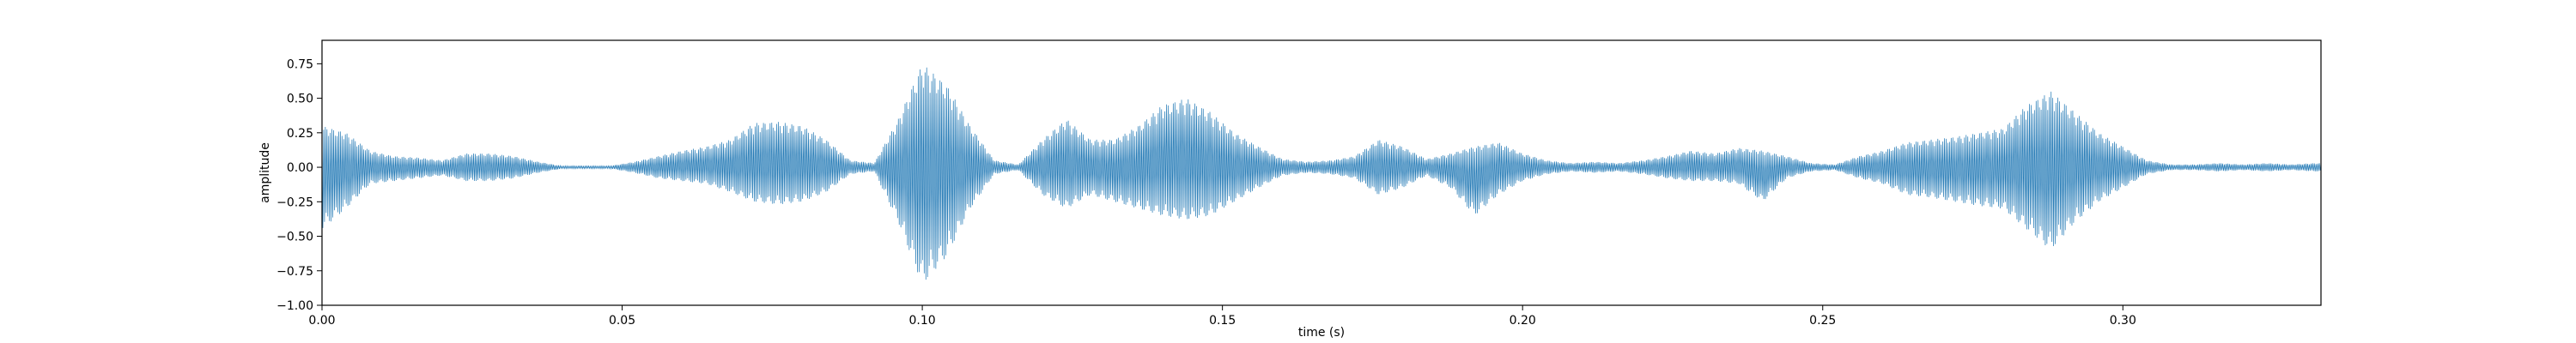 The height and width of the screenshot is (343, 2576). I want to click on y-axis: 0.75 0.50 0.25 0.00 −0.25 −0.50 −0.75 −1.00, so click(299, 185).